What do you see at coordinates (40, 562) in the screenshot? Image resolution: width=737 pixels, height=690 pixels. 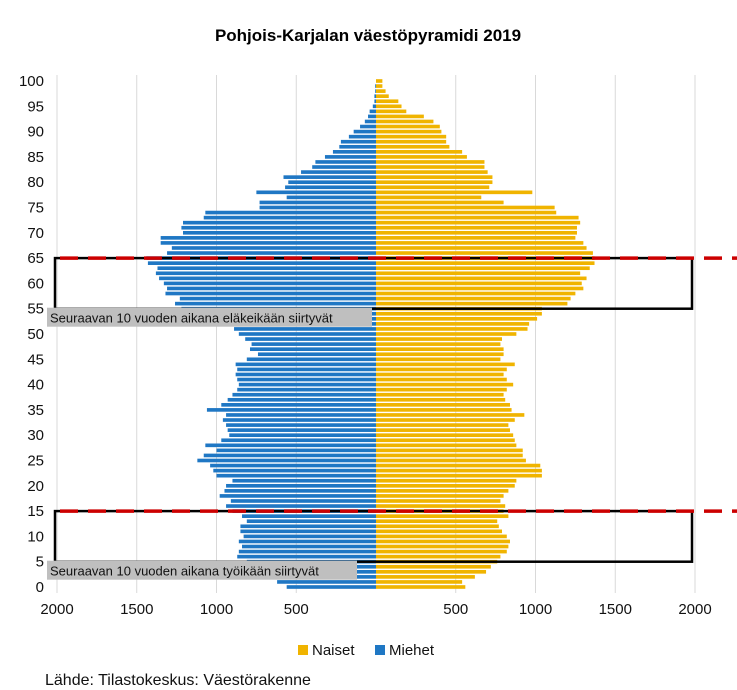 I see `y-tick-label: 5` at bounding box center [40, 562].